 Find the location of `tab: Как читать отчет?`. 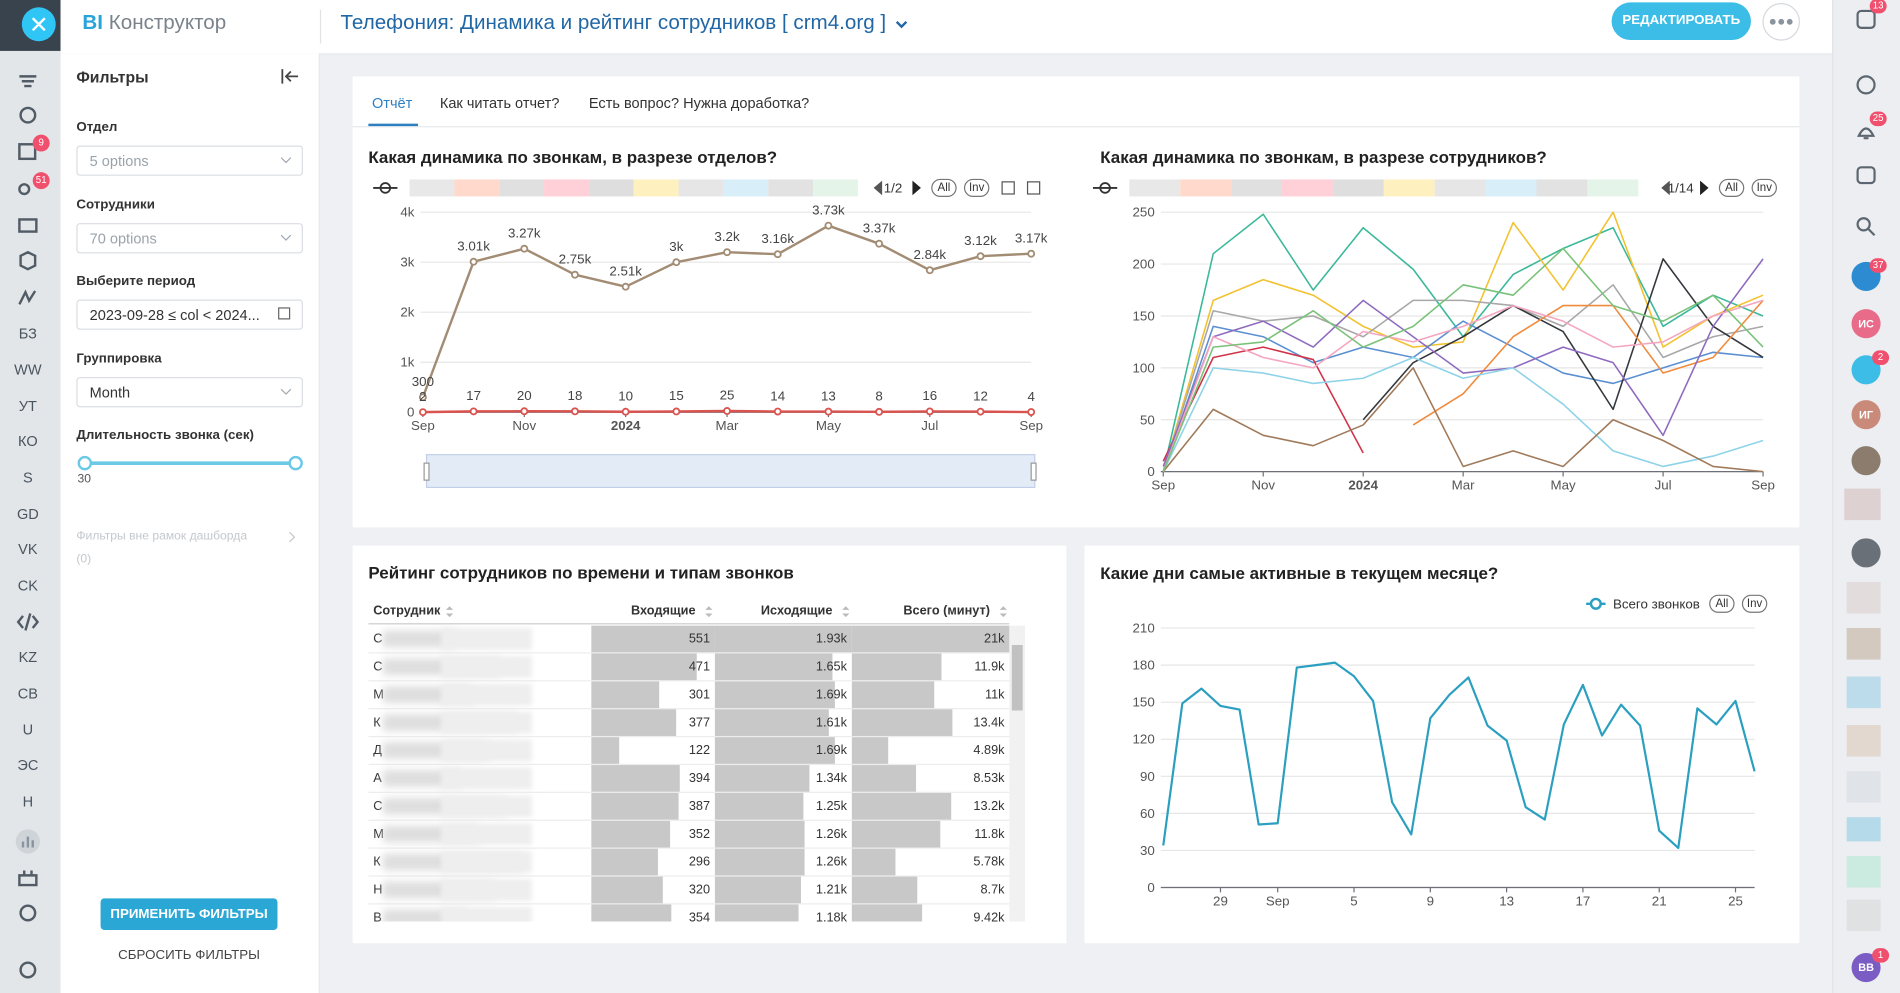

tab: Как читать отчет? is located at coordinates (499, 103).